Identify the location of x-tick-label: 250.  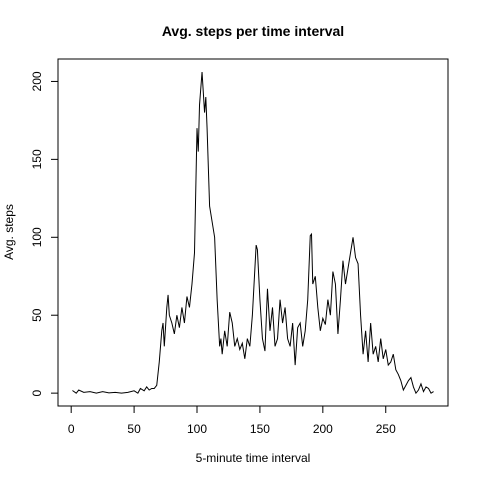
(386, 429).